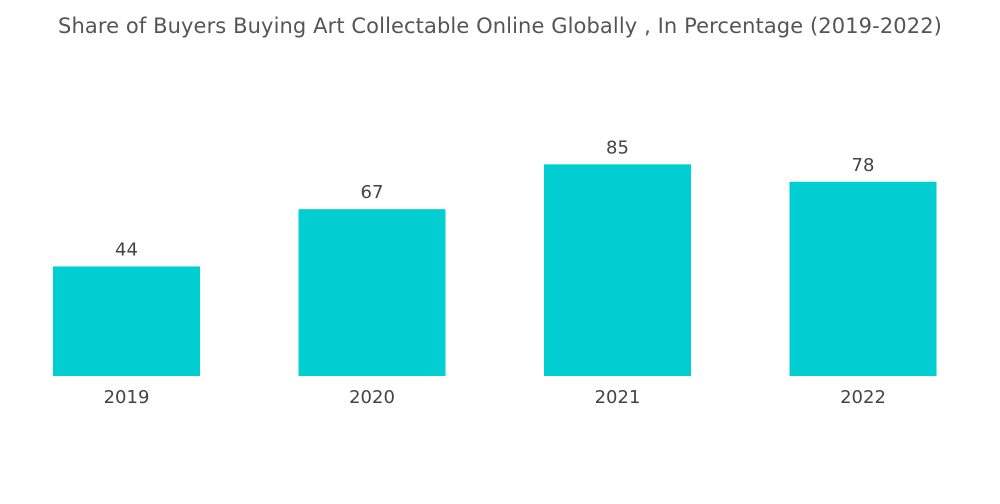 The image size is (1000, 504). Describe the element at coordinates (372, 292) in the screenshot. I see `bar-2020` at that location.